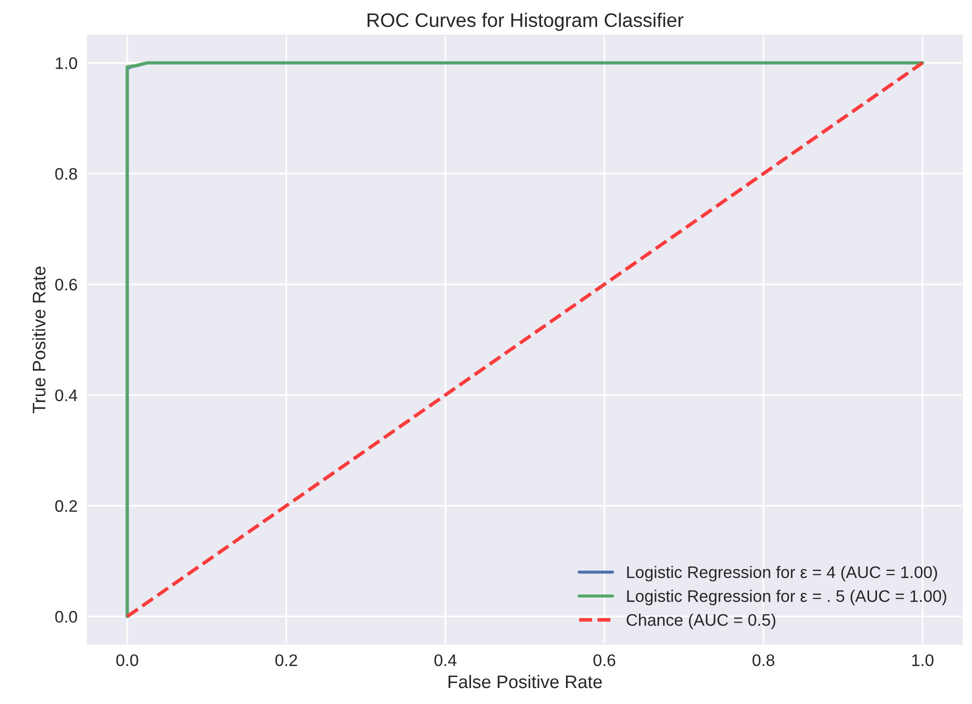  I want to click on x-axis-title: False Positive Rate, so click(525, 681).